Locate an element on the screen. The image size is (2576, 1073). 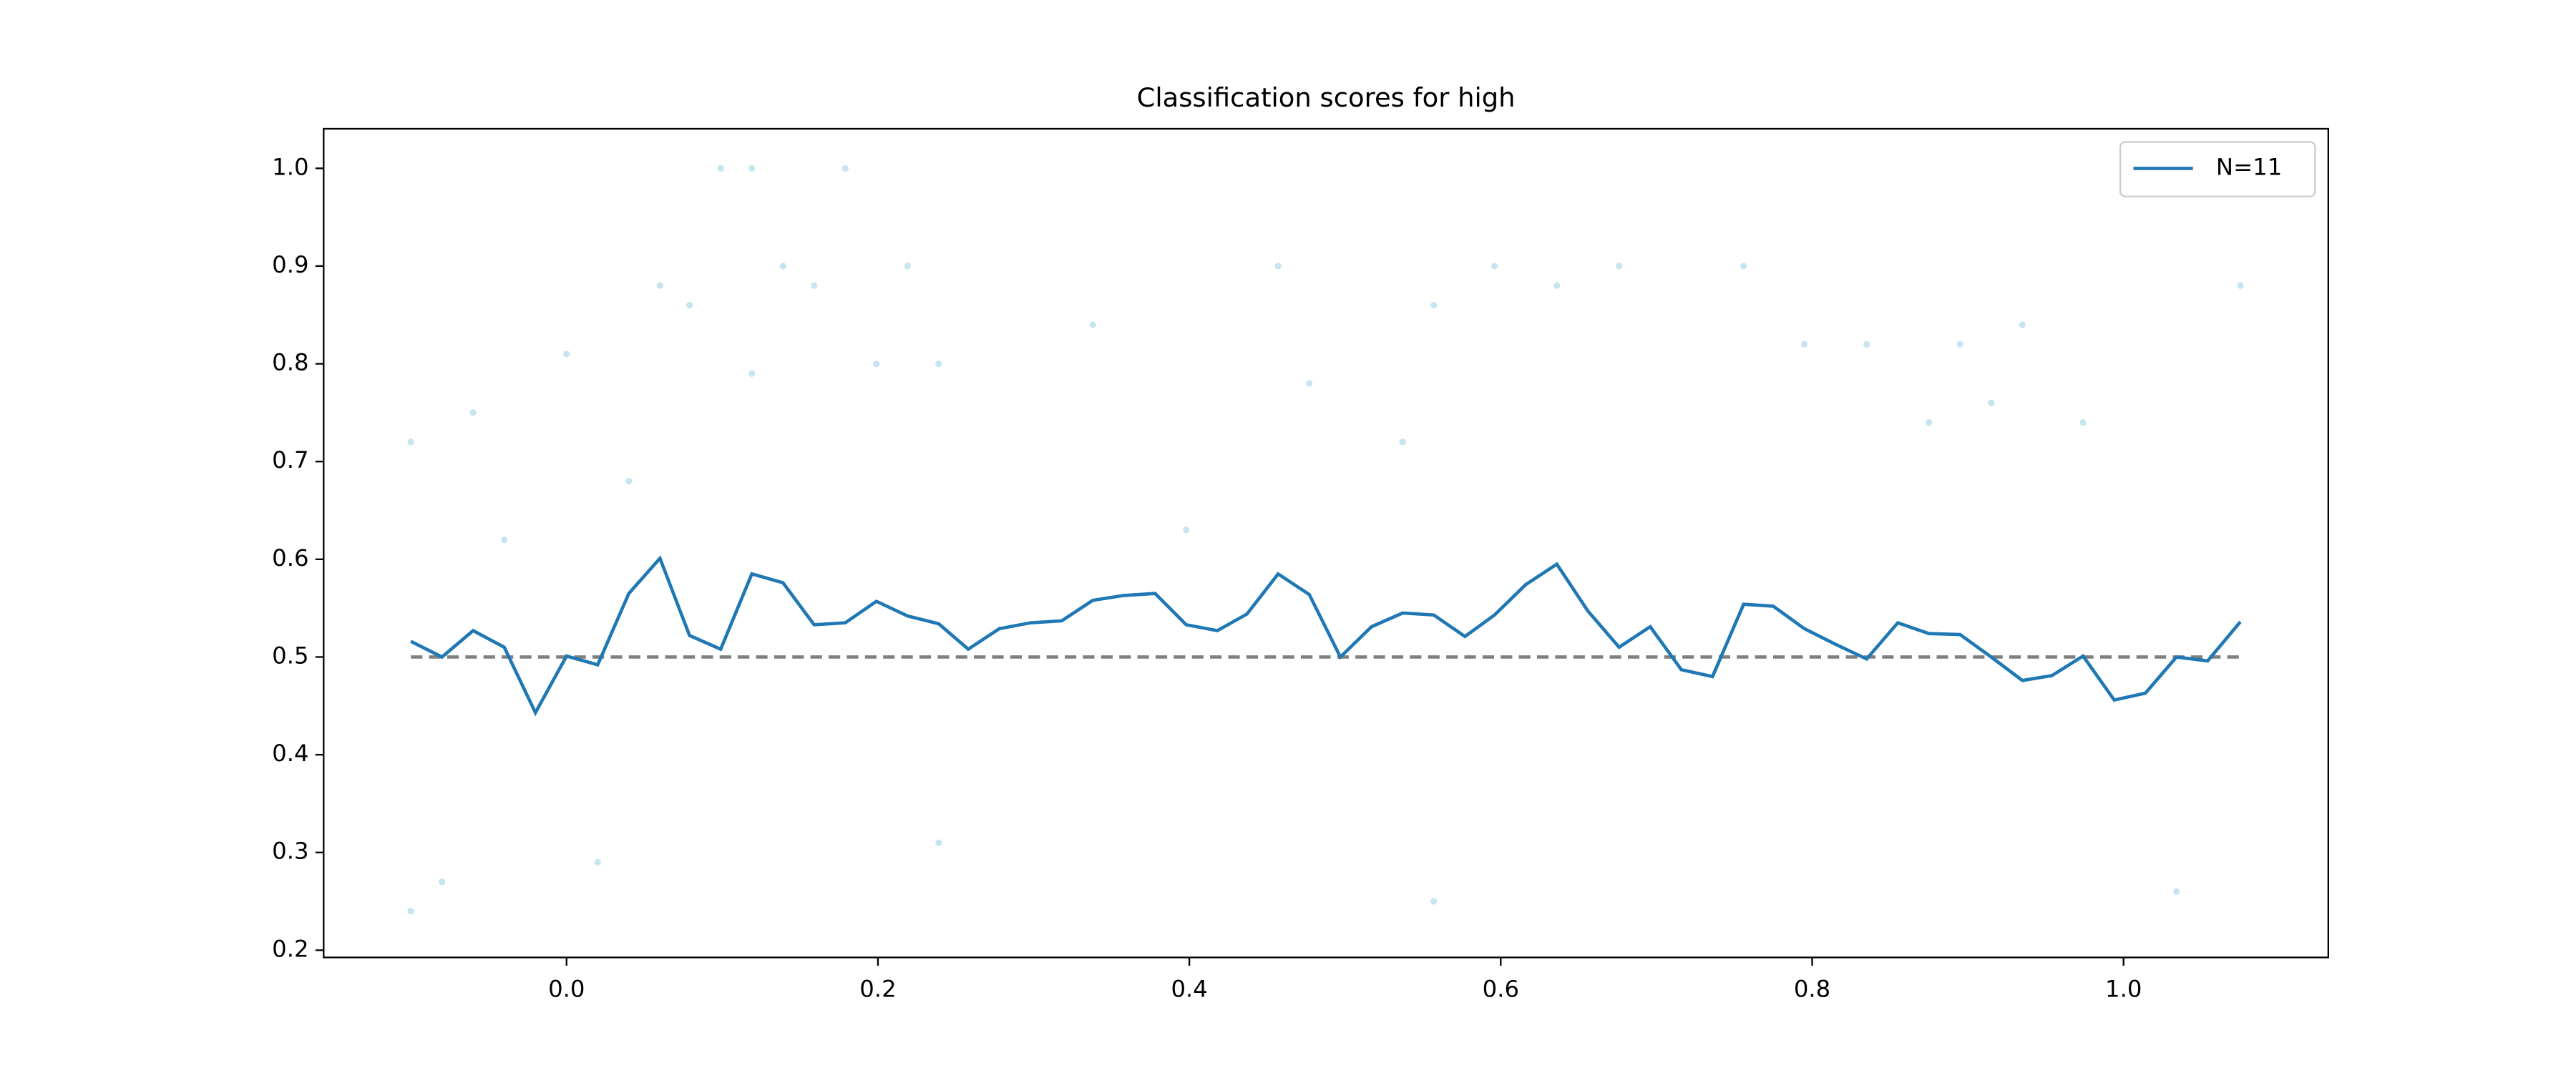
x-tick-label: 0.4 is located at coordinates (1189, 990).